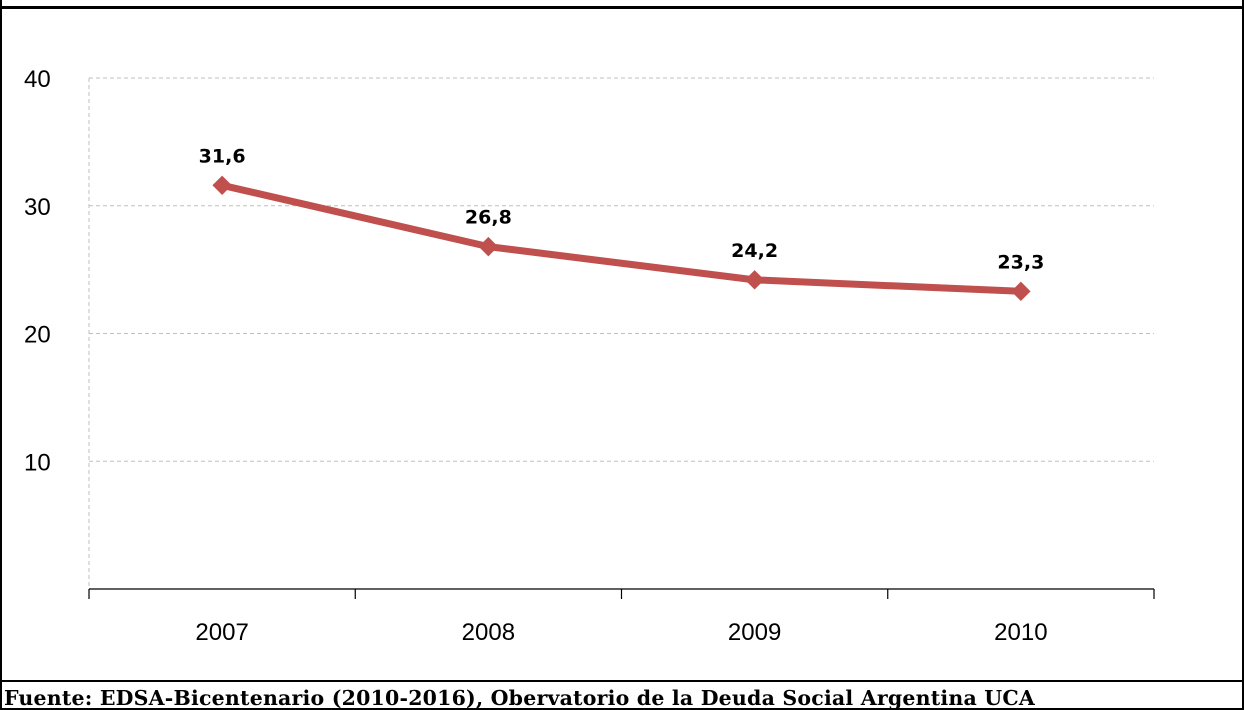 The height and width of the screenshot is (710, 1244). I want to click on top-rule, so click(623, 7).